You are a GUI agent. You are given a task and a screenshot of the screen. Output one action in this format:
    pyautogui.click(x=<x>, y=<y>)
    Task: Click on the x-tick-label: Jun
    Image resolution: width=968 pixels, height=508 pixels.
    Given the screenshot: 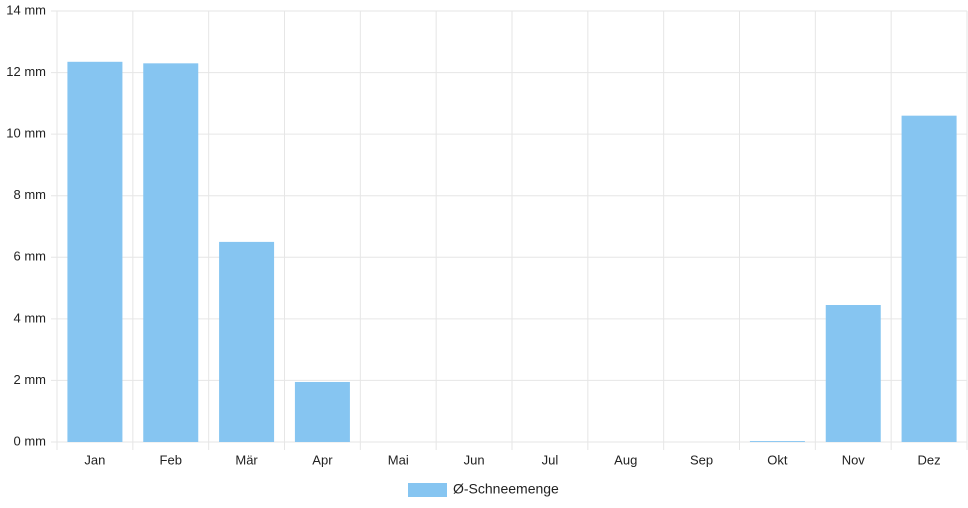 What is the action you would take?
    pyautogui.click(x=474, y=459)
    